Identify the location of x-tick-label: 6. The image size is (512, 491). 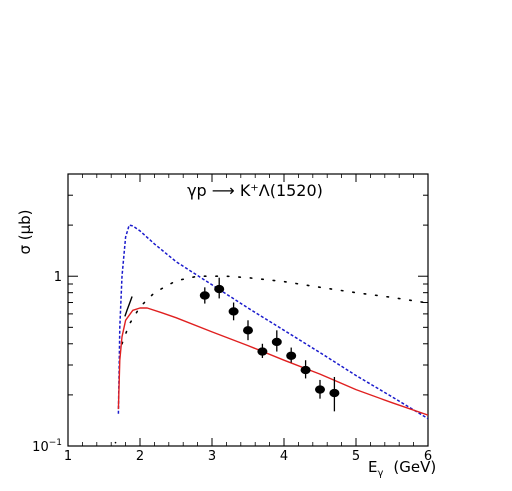
(428, 456).